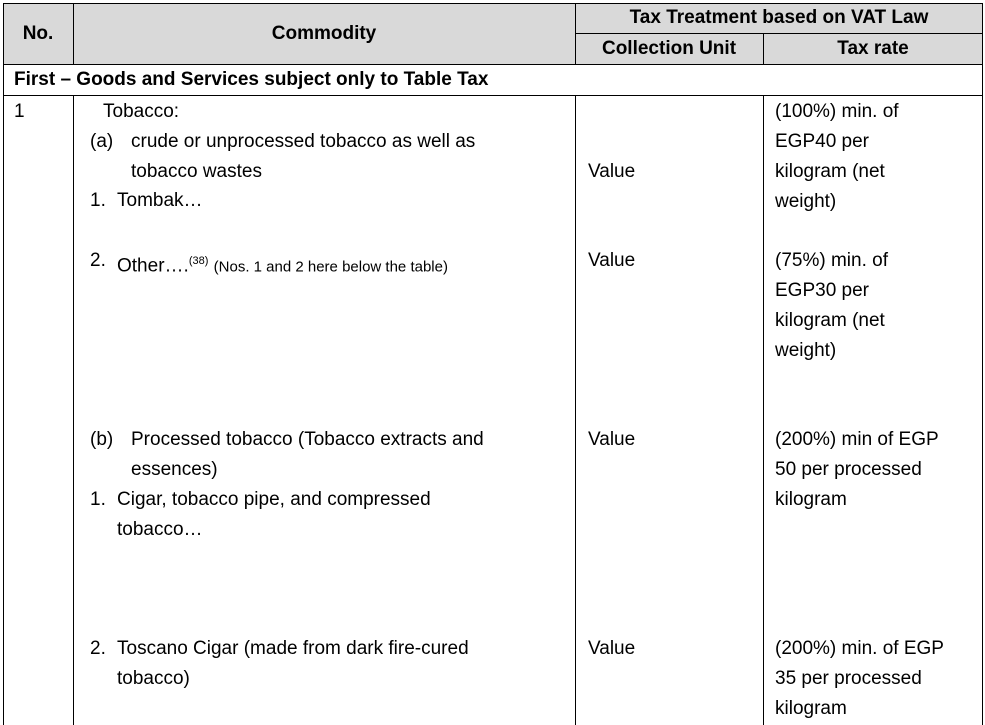 The width and height of the screenshot is (985, 725). What do you see at coordinates (779, 17) in the screenshot?
I see `header-cell: Tax Treatment based on VAT Law` at bounding box center [779, 17].